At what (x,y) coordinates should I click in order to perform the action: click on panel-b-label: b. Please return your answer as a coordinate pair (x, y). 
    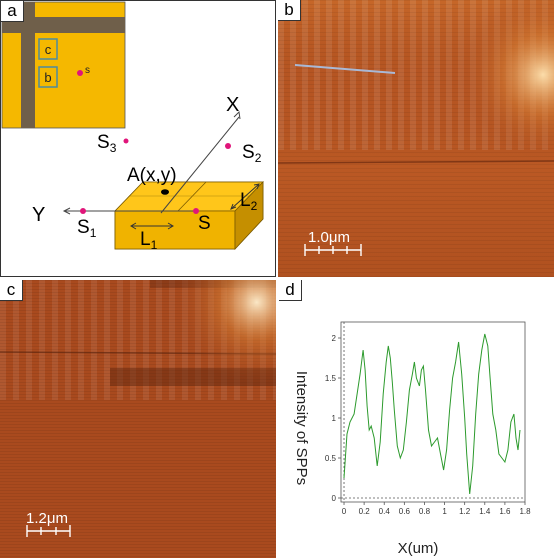
    Looking at the image, I should click on (289, 10).